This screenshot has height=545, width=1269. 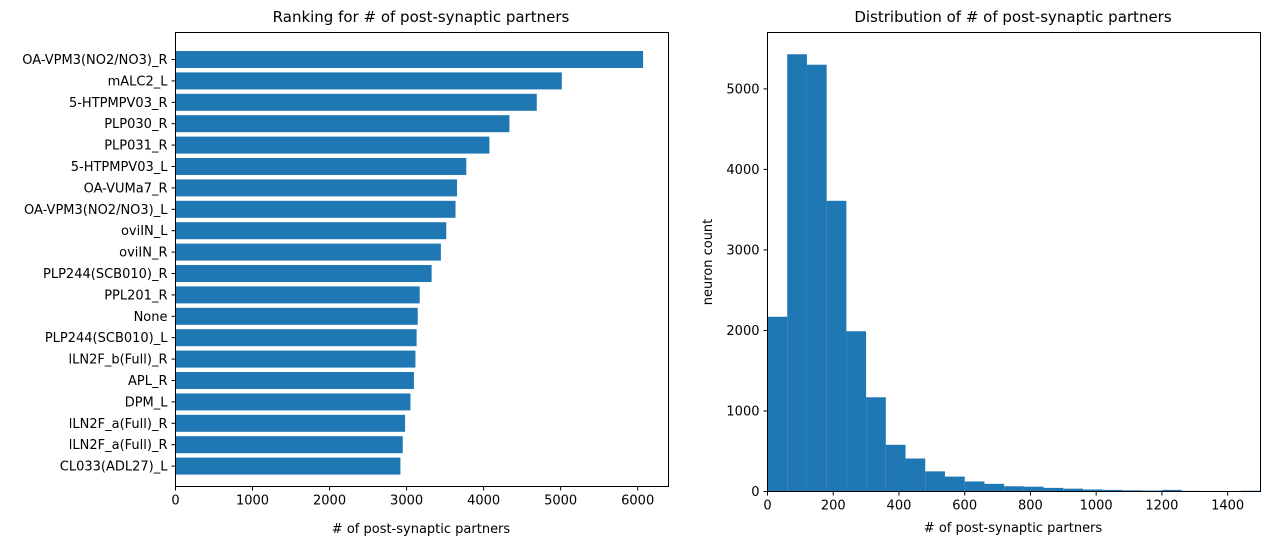 I want to click on ranking-y-tick-label: PLP031_R, so click(x=135, y=146).